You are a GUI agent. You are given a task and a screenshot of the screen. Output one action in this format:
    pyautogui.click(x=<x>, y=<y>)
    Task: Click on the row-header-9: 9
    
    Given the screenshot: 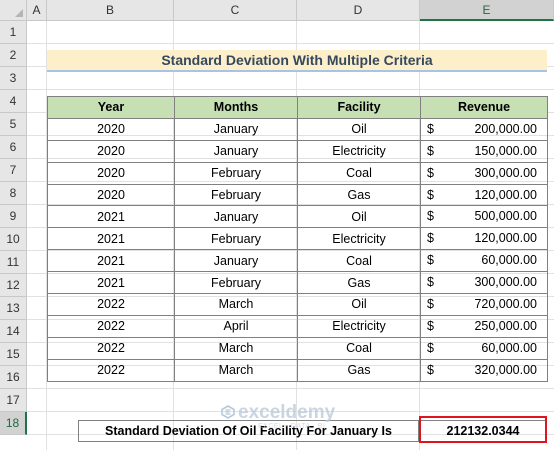 What is the action you would take?
    pyautogui.click(x=13, y=216)
    